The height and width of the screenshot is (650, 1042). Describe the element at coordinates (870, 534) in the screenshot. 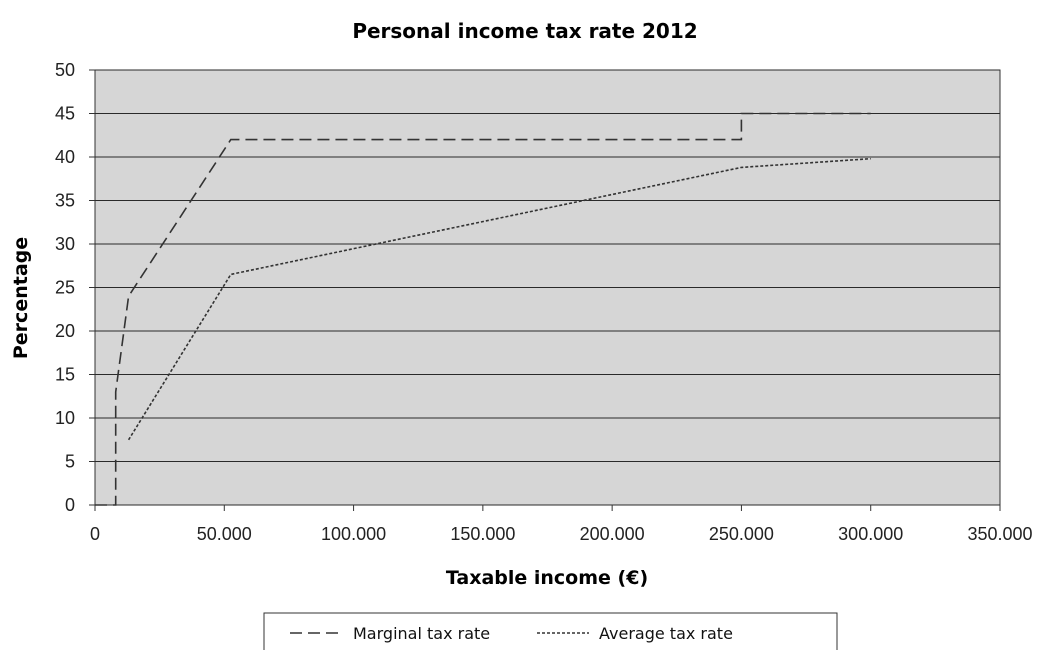

I see `x-tick-label: 300.000` at that location.